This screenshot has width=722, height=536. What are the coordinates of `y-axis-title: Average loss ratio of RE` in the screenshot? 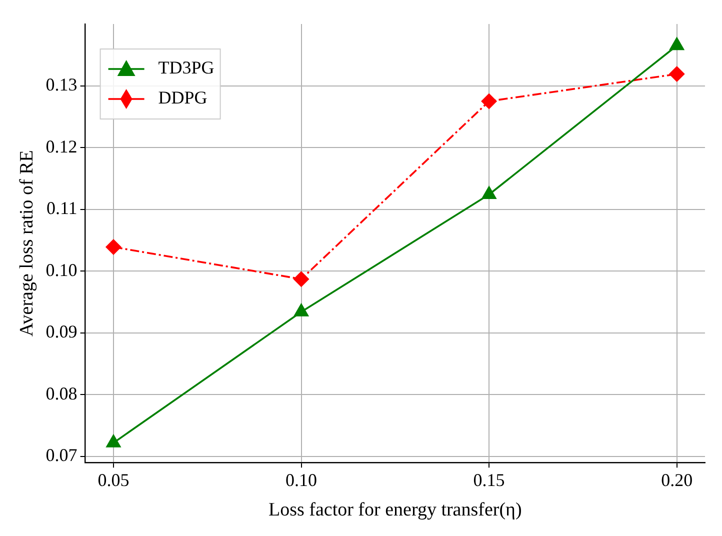 It's located at (27, 243).